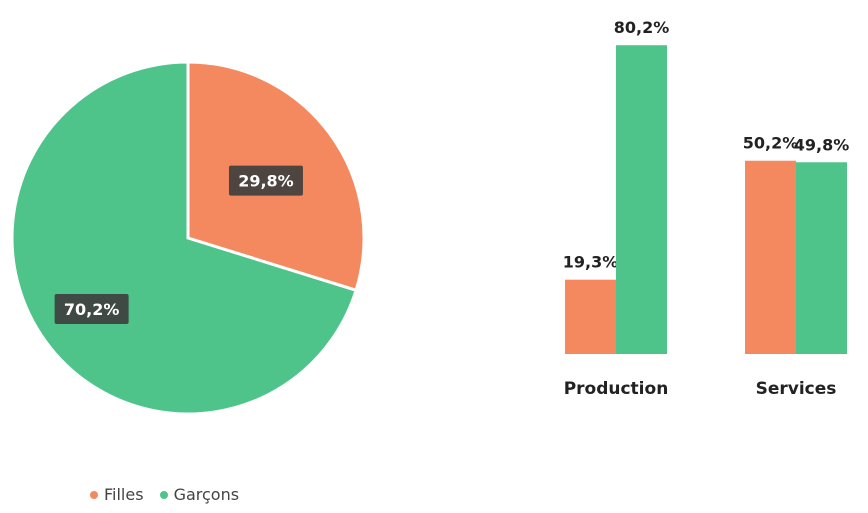 The width and height of the screenshot is (868, 513). I want to click on bar-services-garçons, so click(821, 258).